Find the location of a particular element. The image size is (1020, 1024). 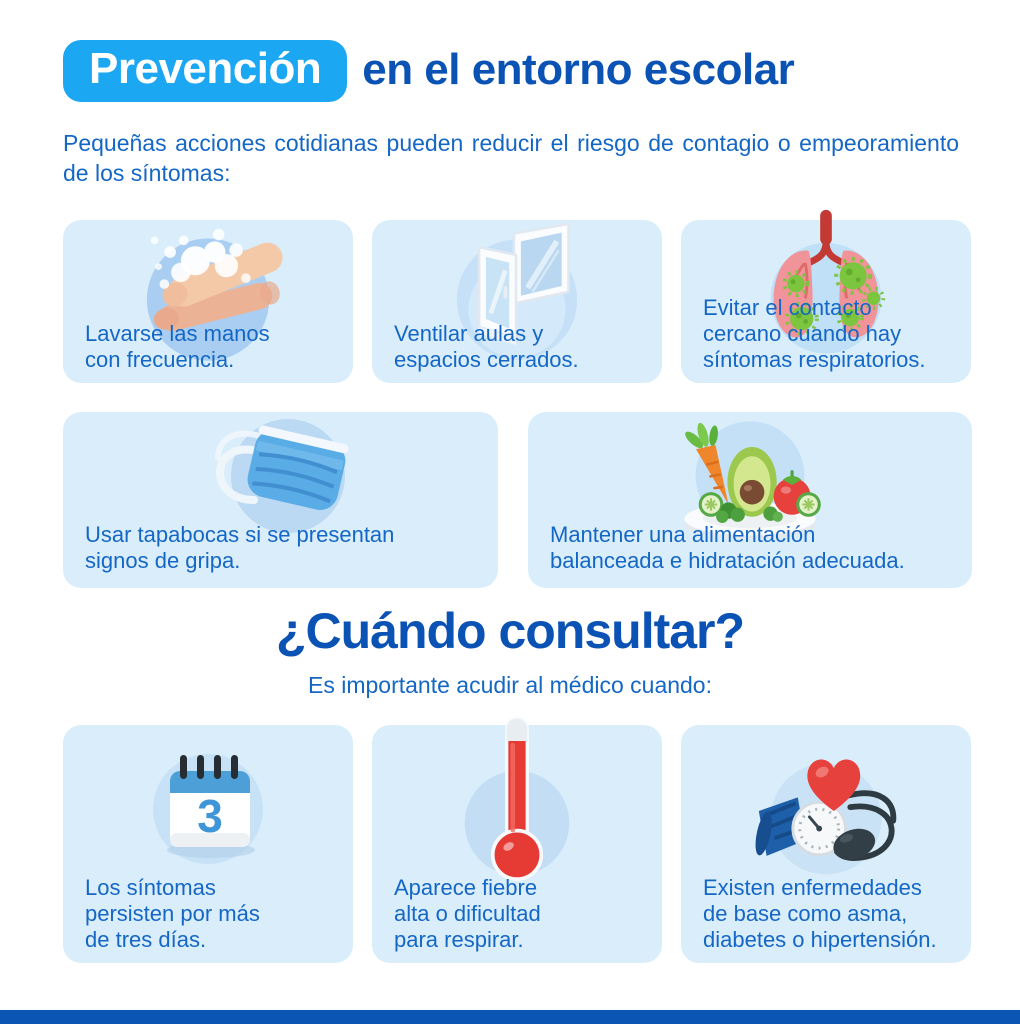

blood-pressure-heart-icon is located at coordinates (826, 817).